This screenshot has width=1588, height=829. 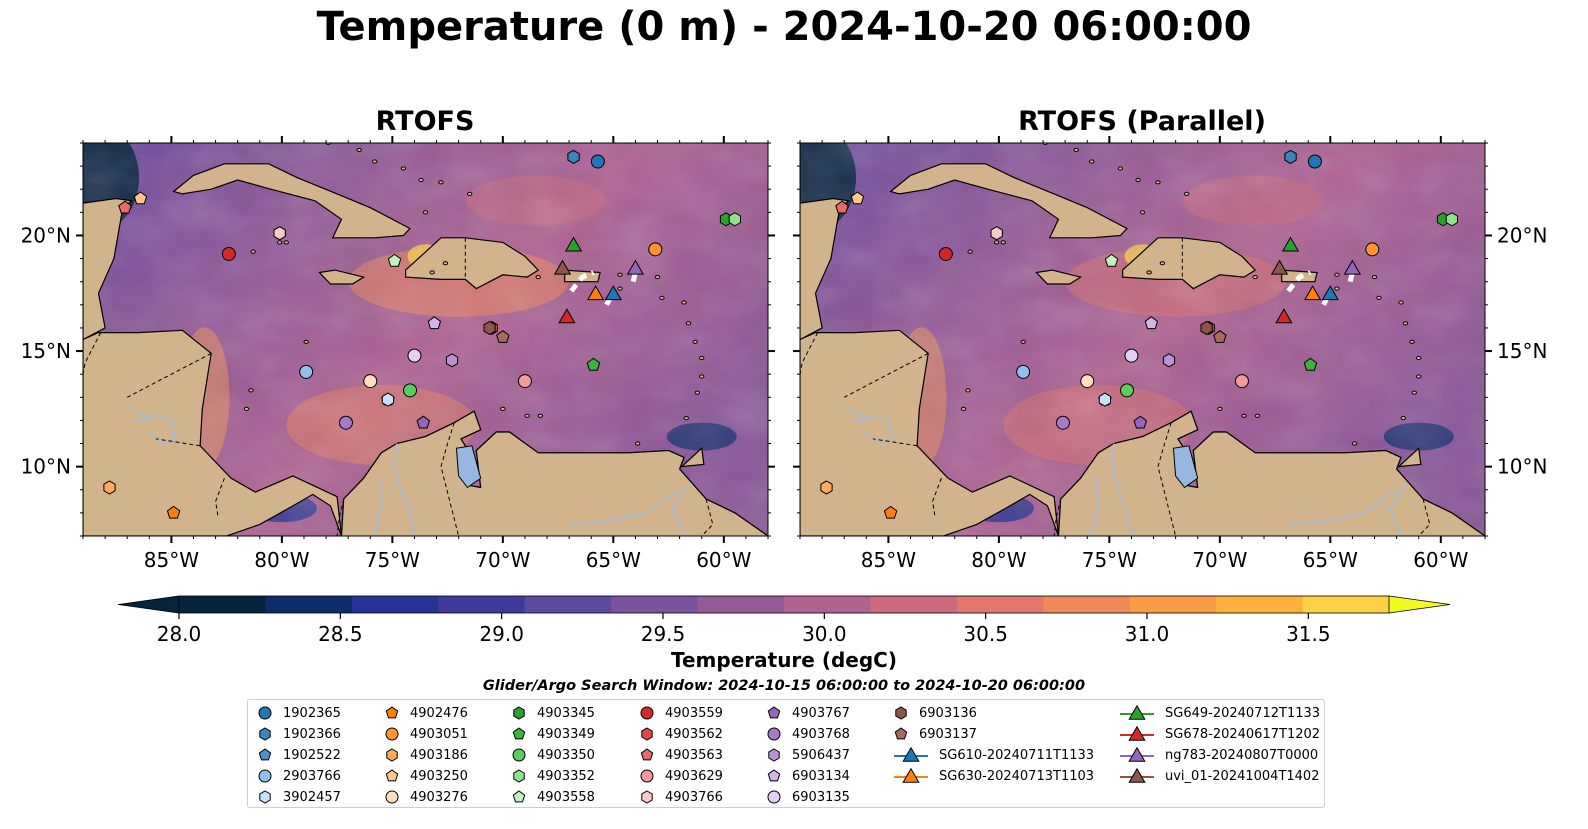 I want to click on legend-label: 4903766, so click(x=694, y=797).